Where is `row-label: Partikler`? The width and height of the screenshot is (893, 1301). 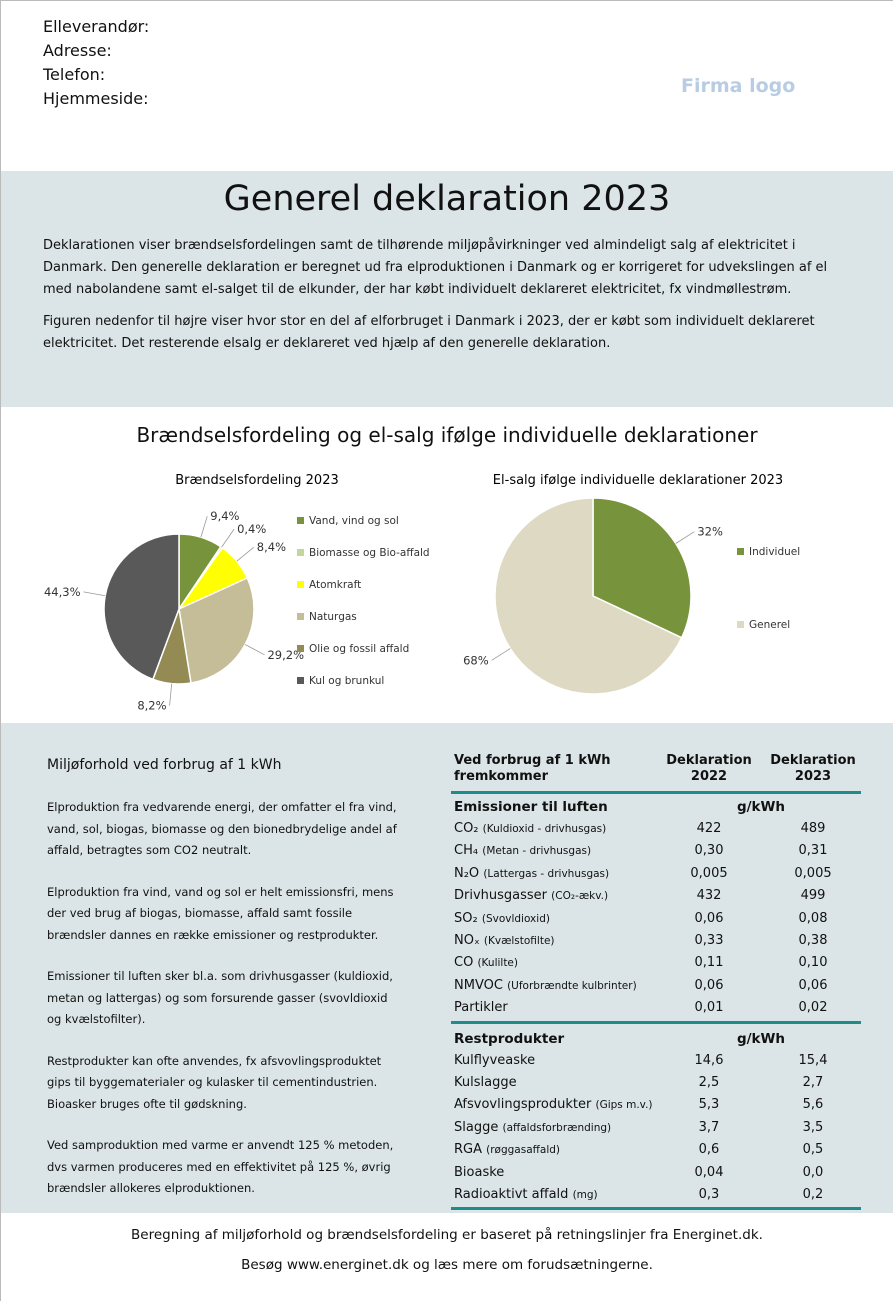 row-label: Partikler is located at coordinates (481, 1007).